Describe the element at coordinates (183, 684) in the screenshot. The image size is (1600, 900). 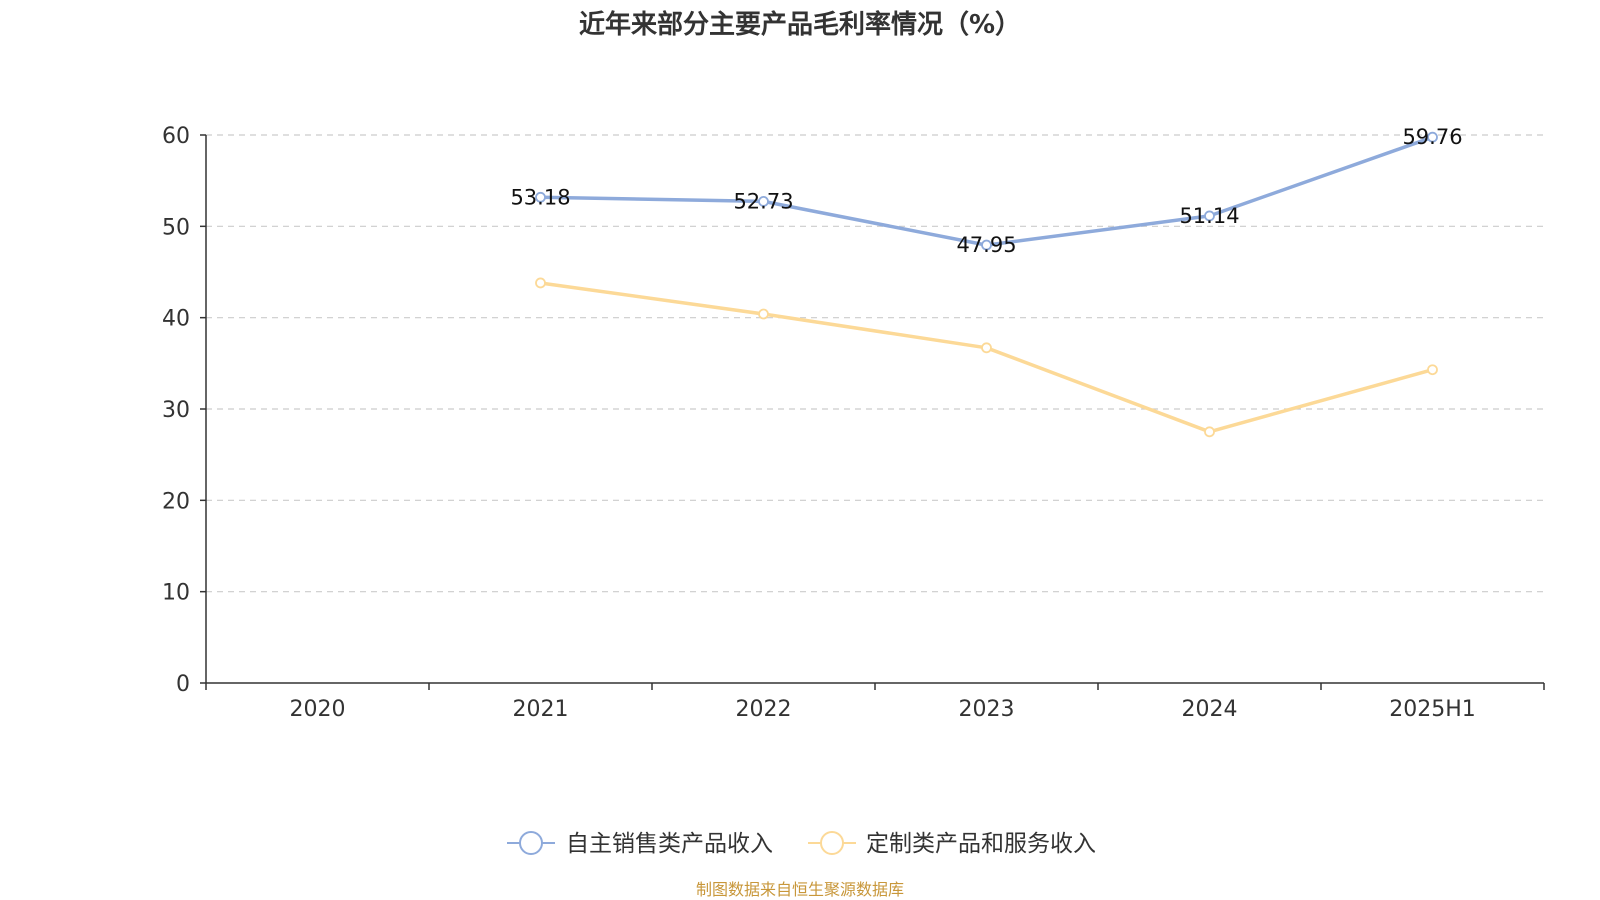
I see `ytick-label-0: 0` at that location.